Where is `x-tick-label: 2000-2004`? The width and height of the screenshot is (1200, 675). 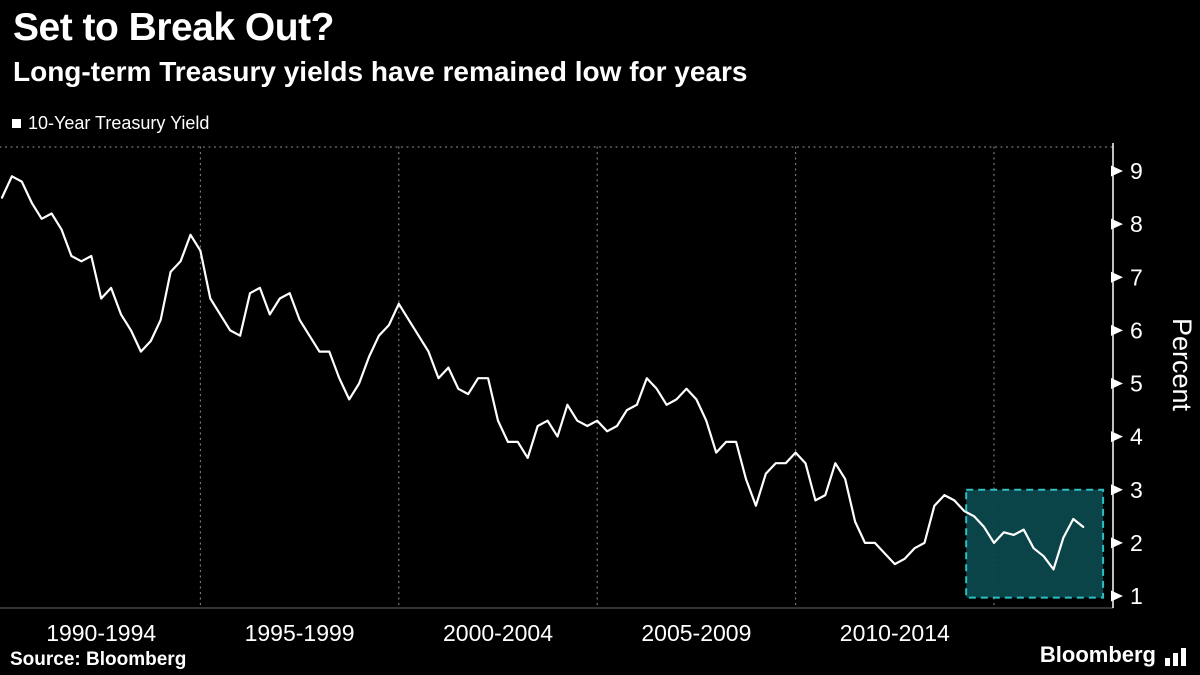
x-tick-label: 2000-2004 is located at coordinates (498, 633).